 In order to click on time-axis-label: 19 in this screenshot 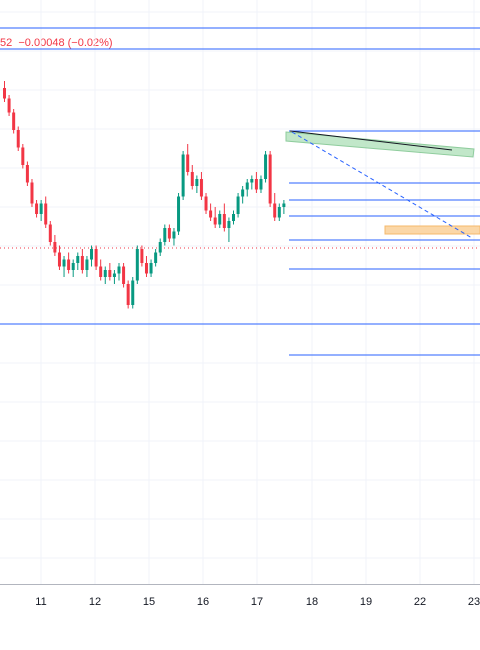, I will do `click(366, 602)`.